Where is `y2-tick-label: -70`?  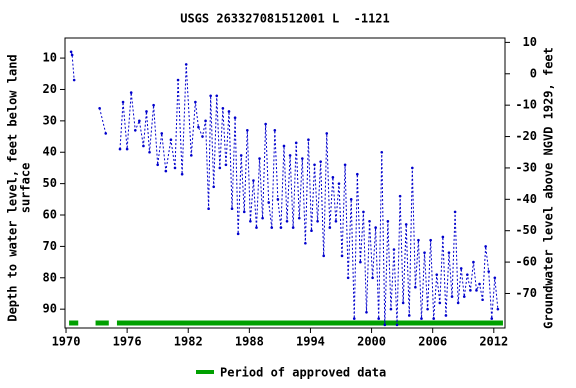 y2-tick-label: -70 is located at coordinates (526, 293).